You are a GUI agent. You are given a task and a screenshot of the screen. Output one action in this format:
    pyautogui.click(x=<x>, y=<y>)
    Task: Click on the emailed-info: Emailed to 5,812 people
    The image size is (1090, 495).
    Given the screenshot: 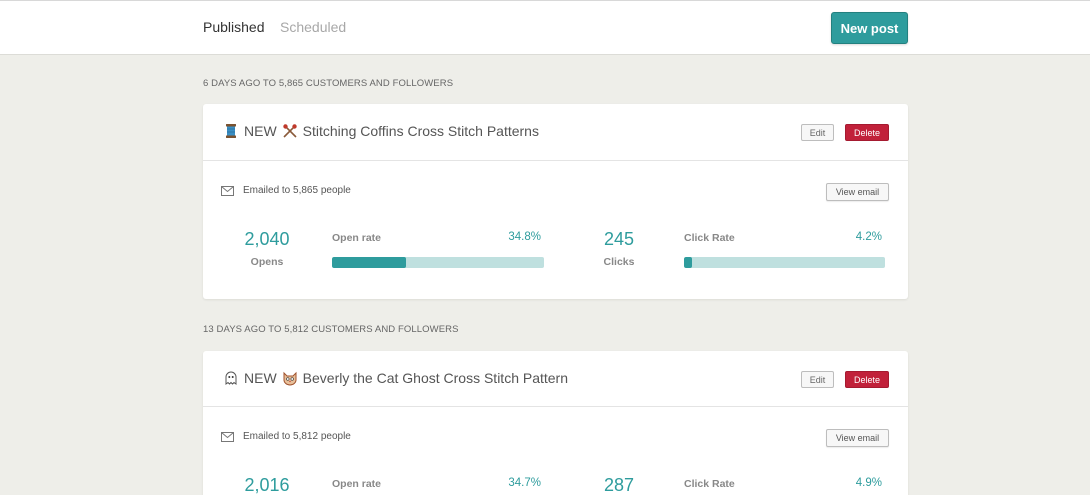 What is the action you would take?
    pyautogui.click(x=286, y=436)
    